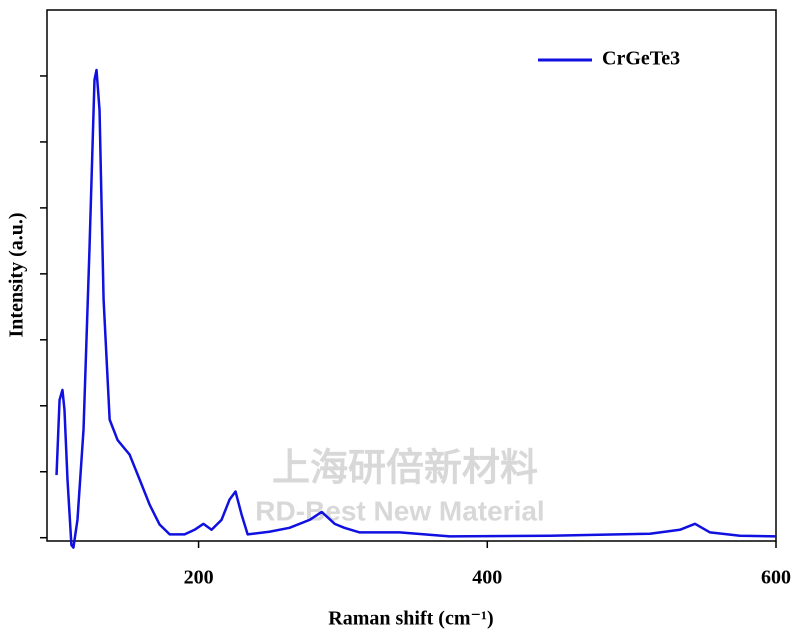 This screenshot has width=800, height=638. What do you see at coordinates (199, 578) in the screenshot?
I see `x-tick-label: 200` at bounding box center [199, 578].